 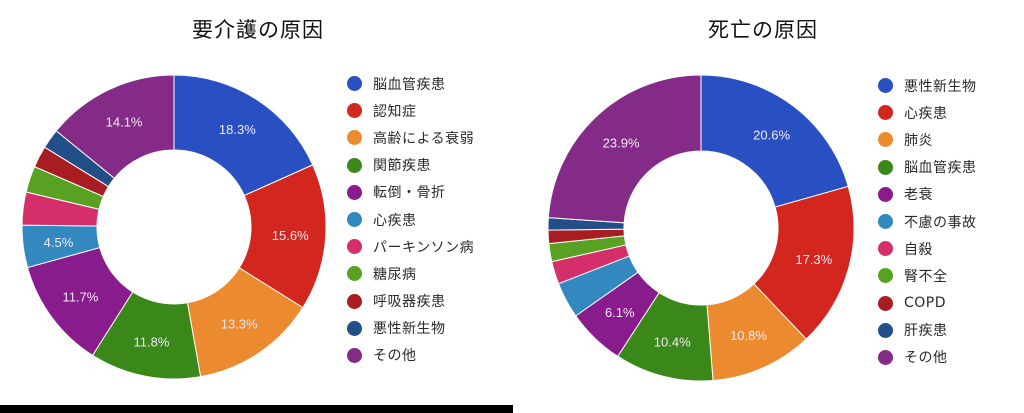 I want to click on bottom-bar, so click(x=256, y=409).